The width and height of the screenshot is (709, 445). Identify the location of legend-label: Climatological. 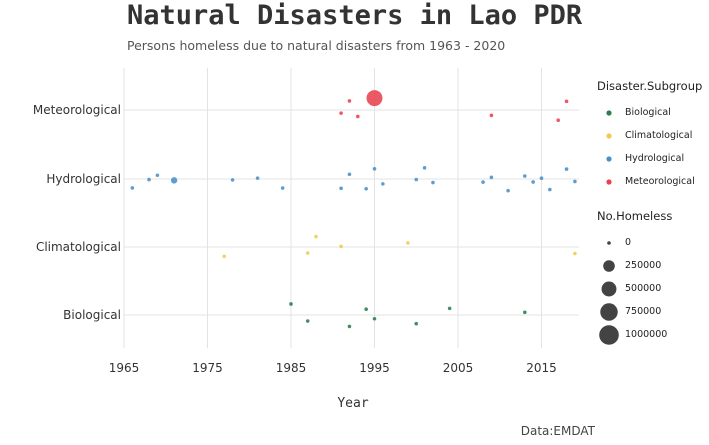
(659, 135).